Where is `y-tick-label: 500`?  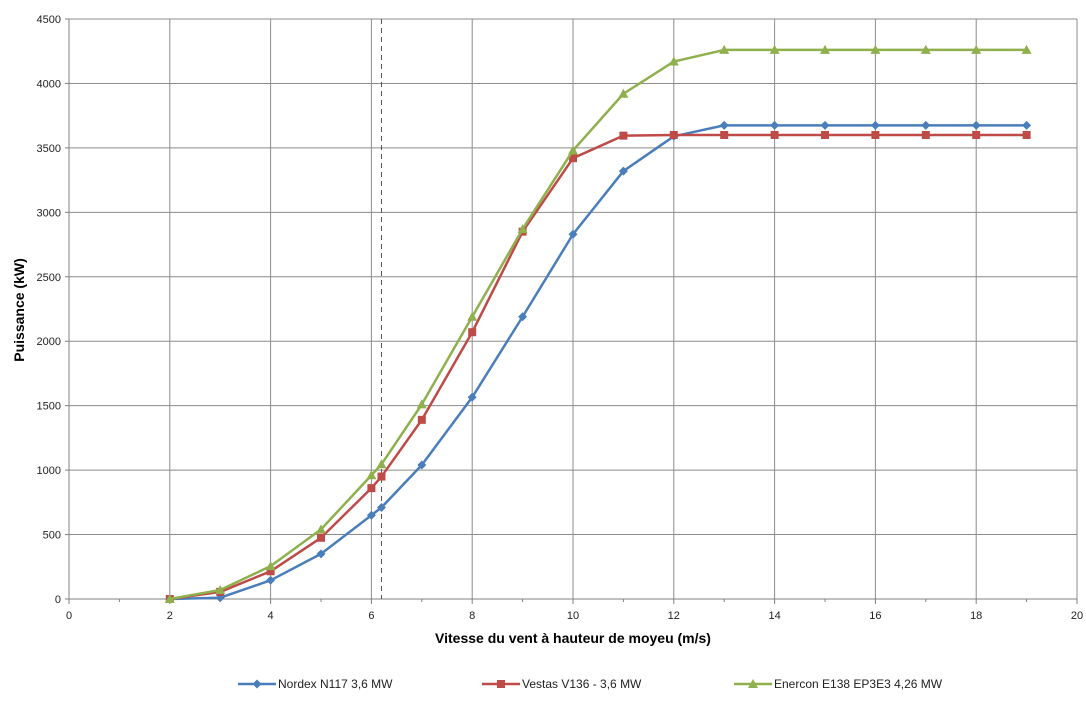
y-tick-label: 500 is located at coordinates (52, 536).